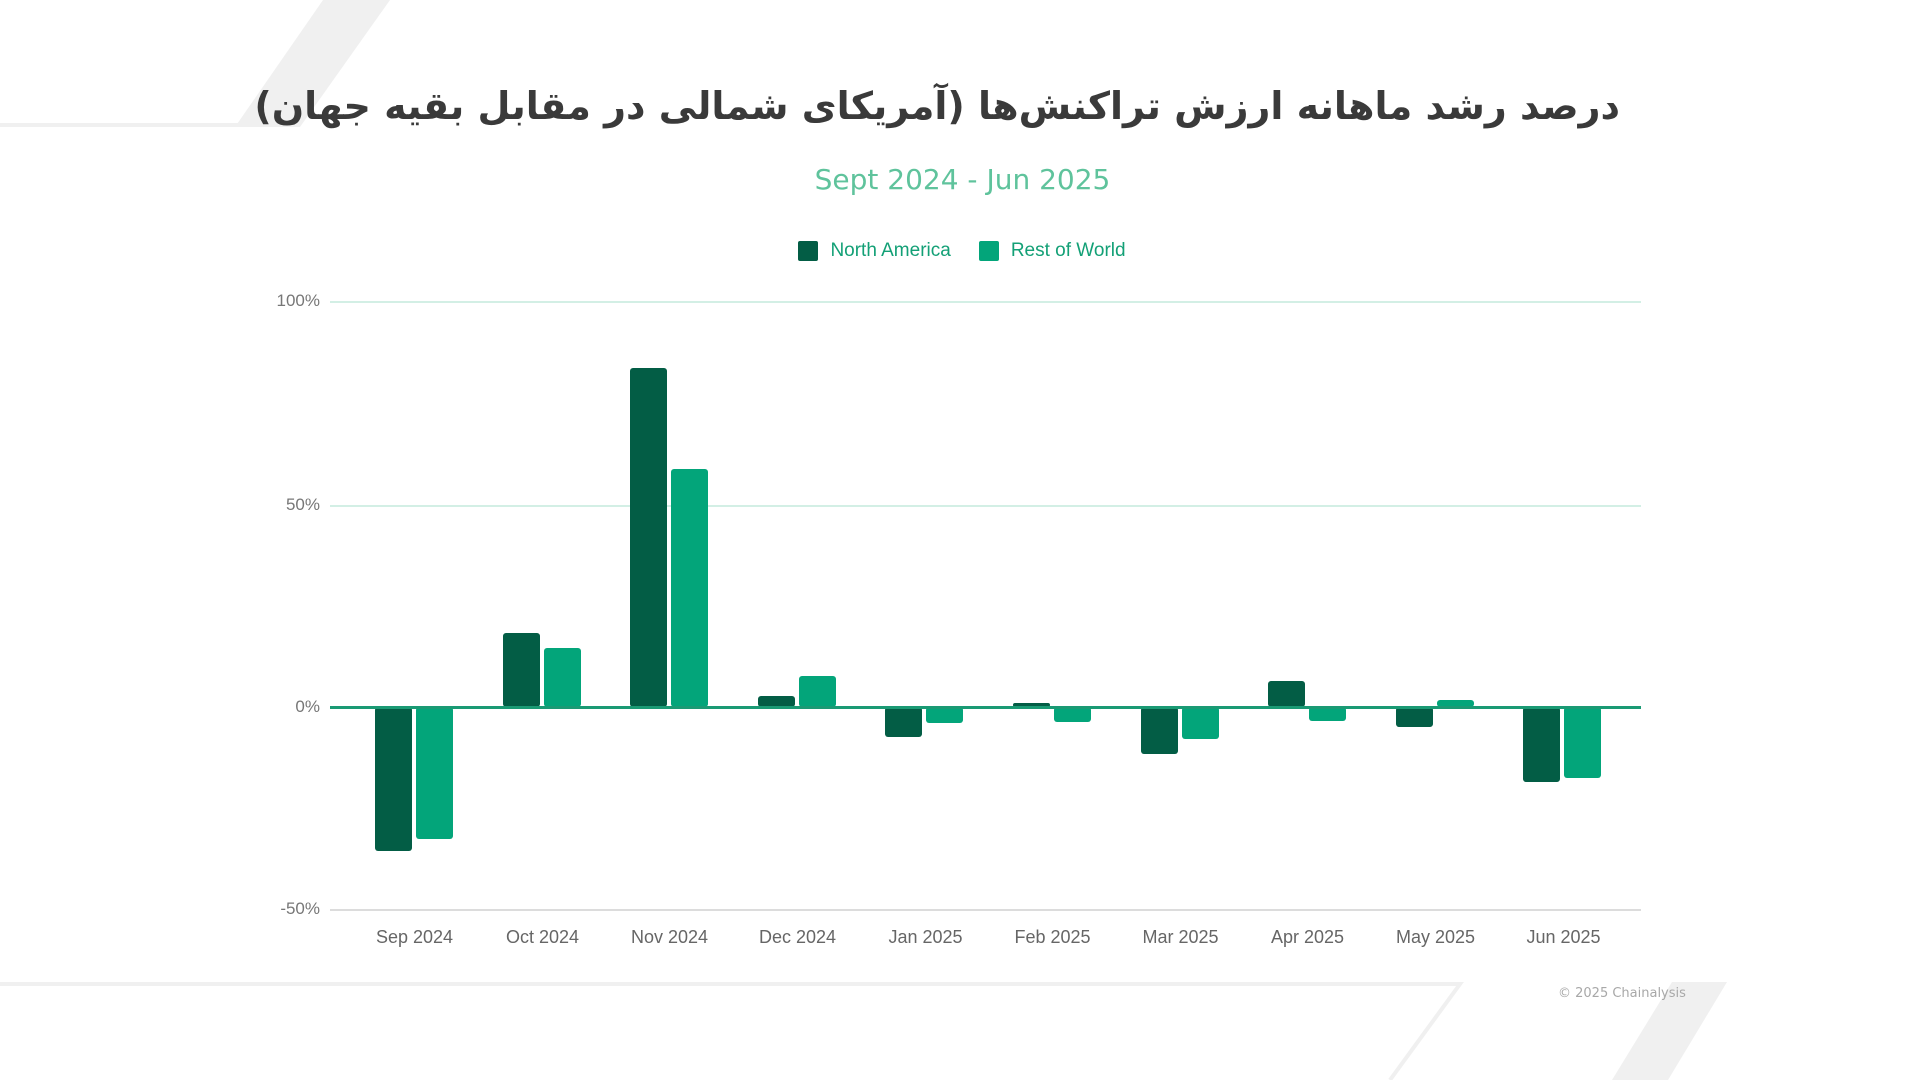 The width and height of the screenshot is (1920, 1080). I want to click on legend-item-north-america: North America, so click(874, 251).